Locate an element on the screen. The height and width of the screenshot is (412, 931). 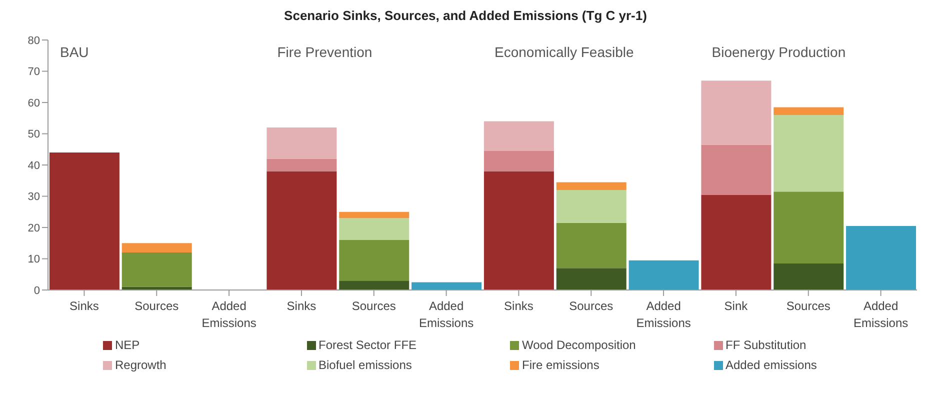
legend-label: Wood Decomposition is located at coordinates (579, 345).